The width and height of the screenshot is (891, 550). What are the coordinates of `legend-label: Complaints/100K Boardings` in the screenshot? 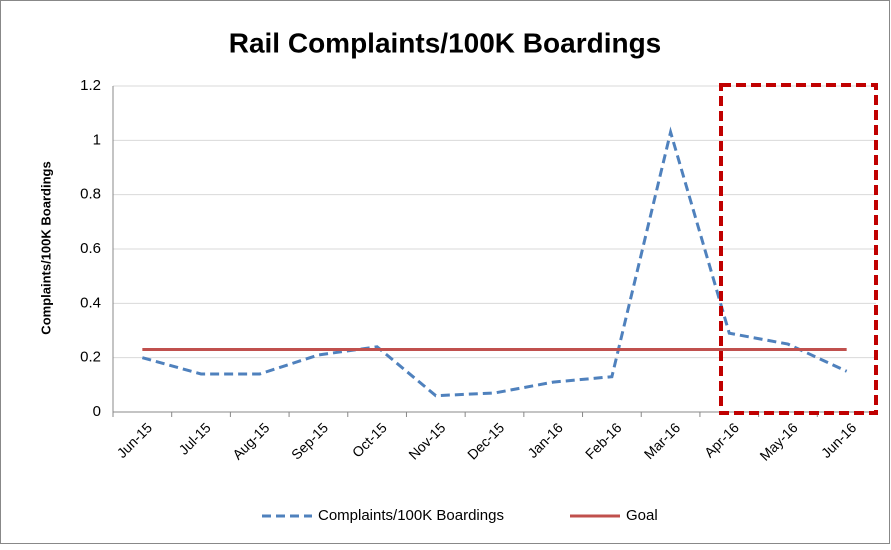 It's located at (411, 515).